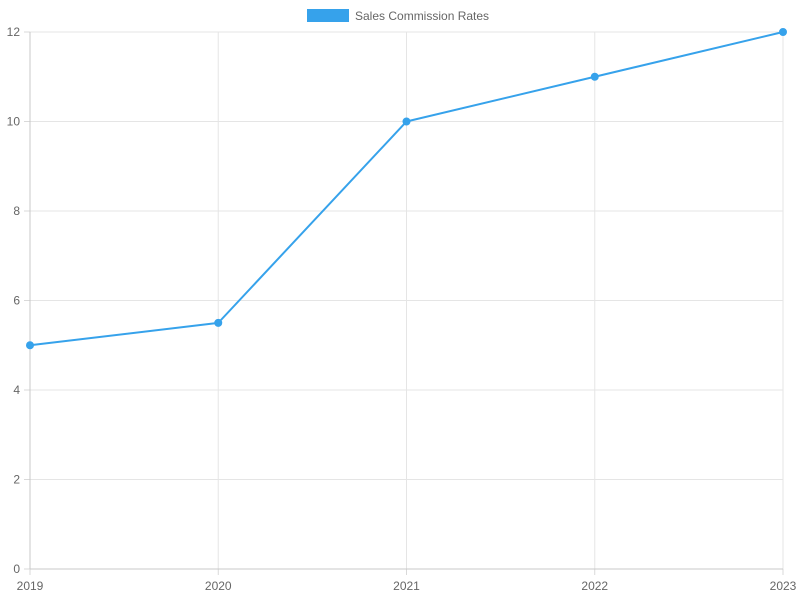  What do you see at coordinates (16, 301) in the screenshot?
I see `y-tick-label: 6` at bounding box center [16, 301].